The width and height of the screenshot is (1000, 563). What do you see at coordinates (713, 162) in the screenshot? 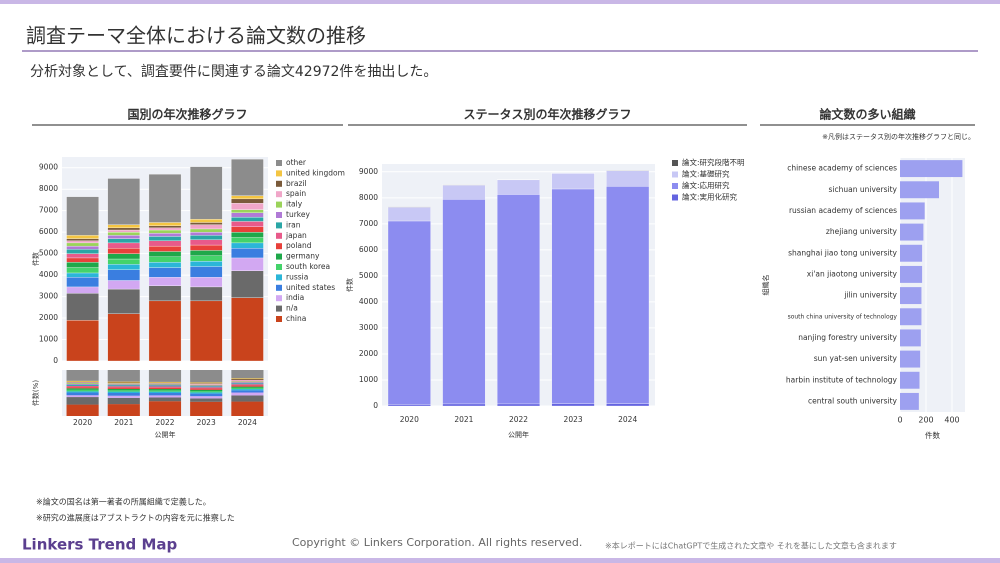
I see `legend-label: 論文:研究段階不明` at bounding box center [713, 162].